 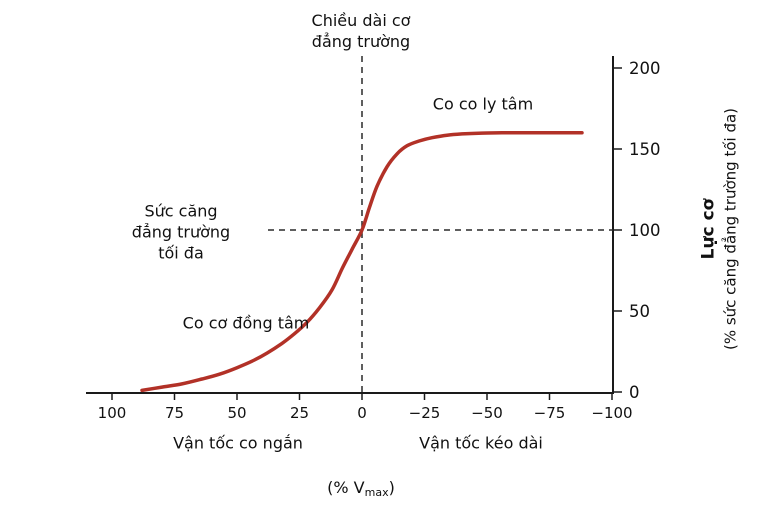 I want to click on x-tick-label: 50, so click(x=236, y=413).